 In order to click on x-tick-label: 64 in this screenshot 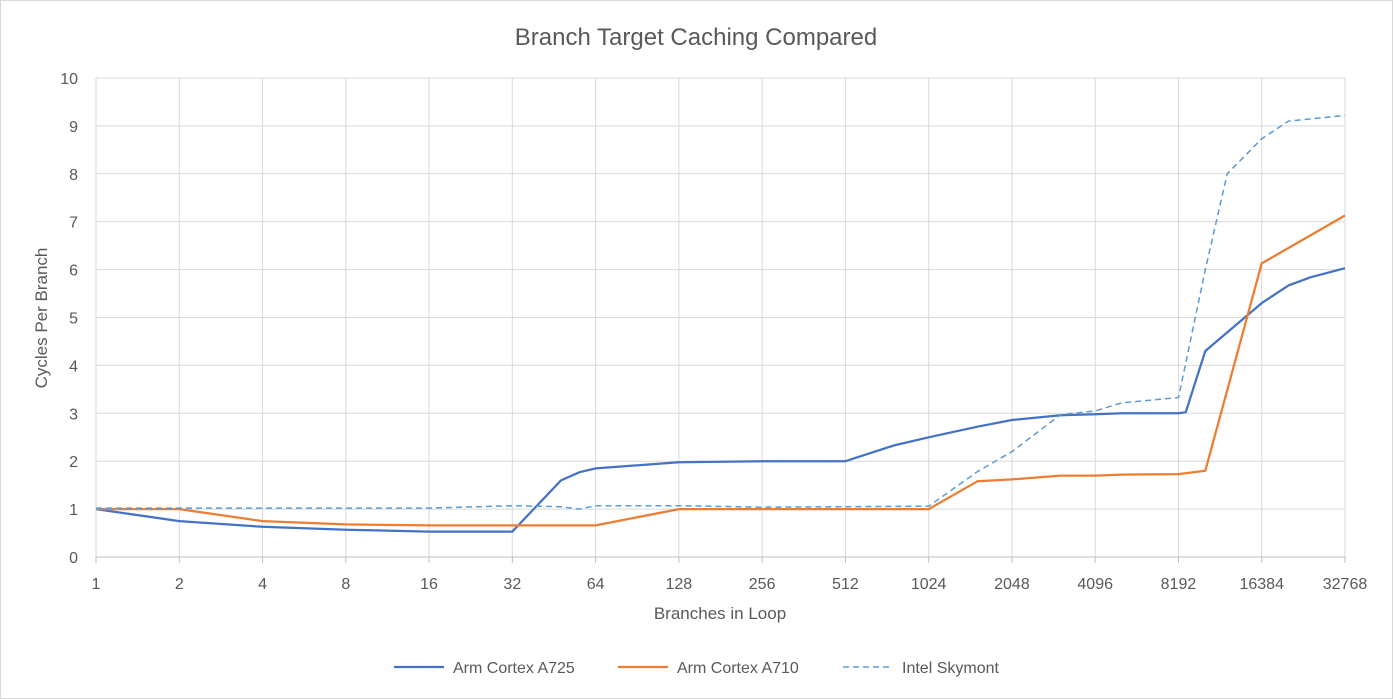, I will do `click(596, 584)`.